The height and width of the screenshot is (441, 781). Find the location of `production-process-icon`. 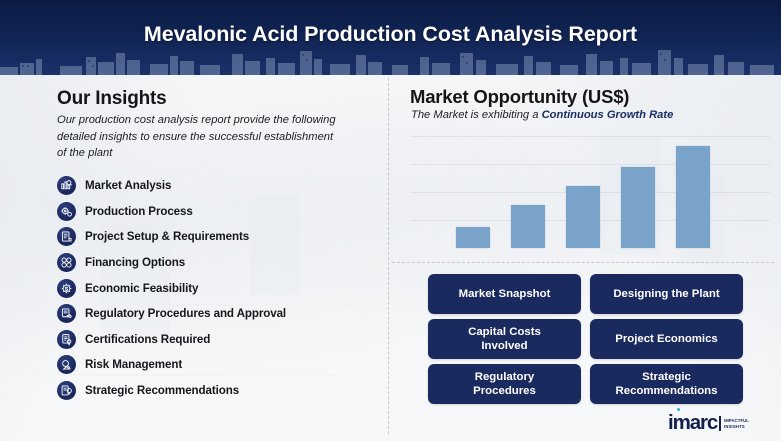

production-process-icon is located at coordinates (66, 211).